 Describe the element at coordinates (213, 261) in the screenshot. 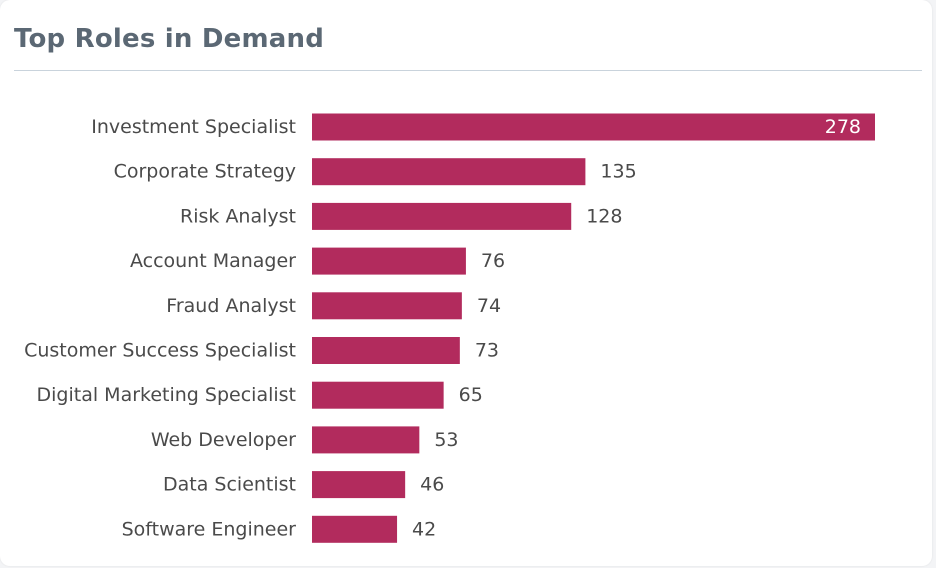

I see `category-label: Account Manager` at that location.